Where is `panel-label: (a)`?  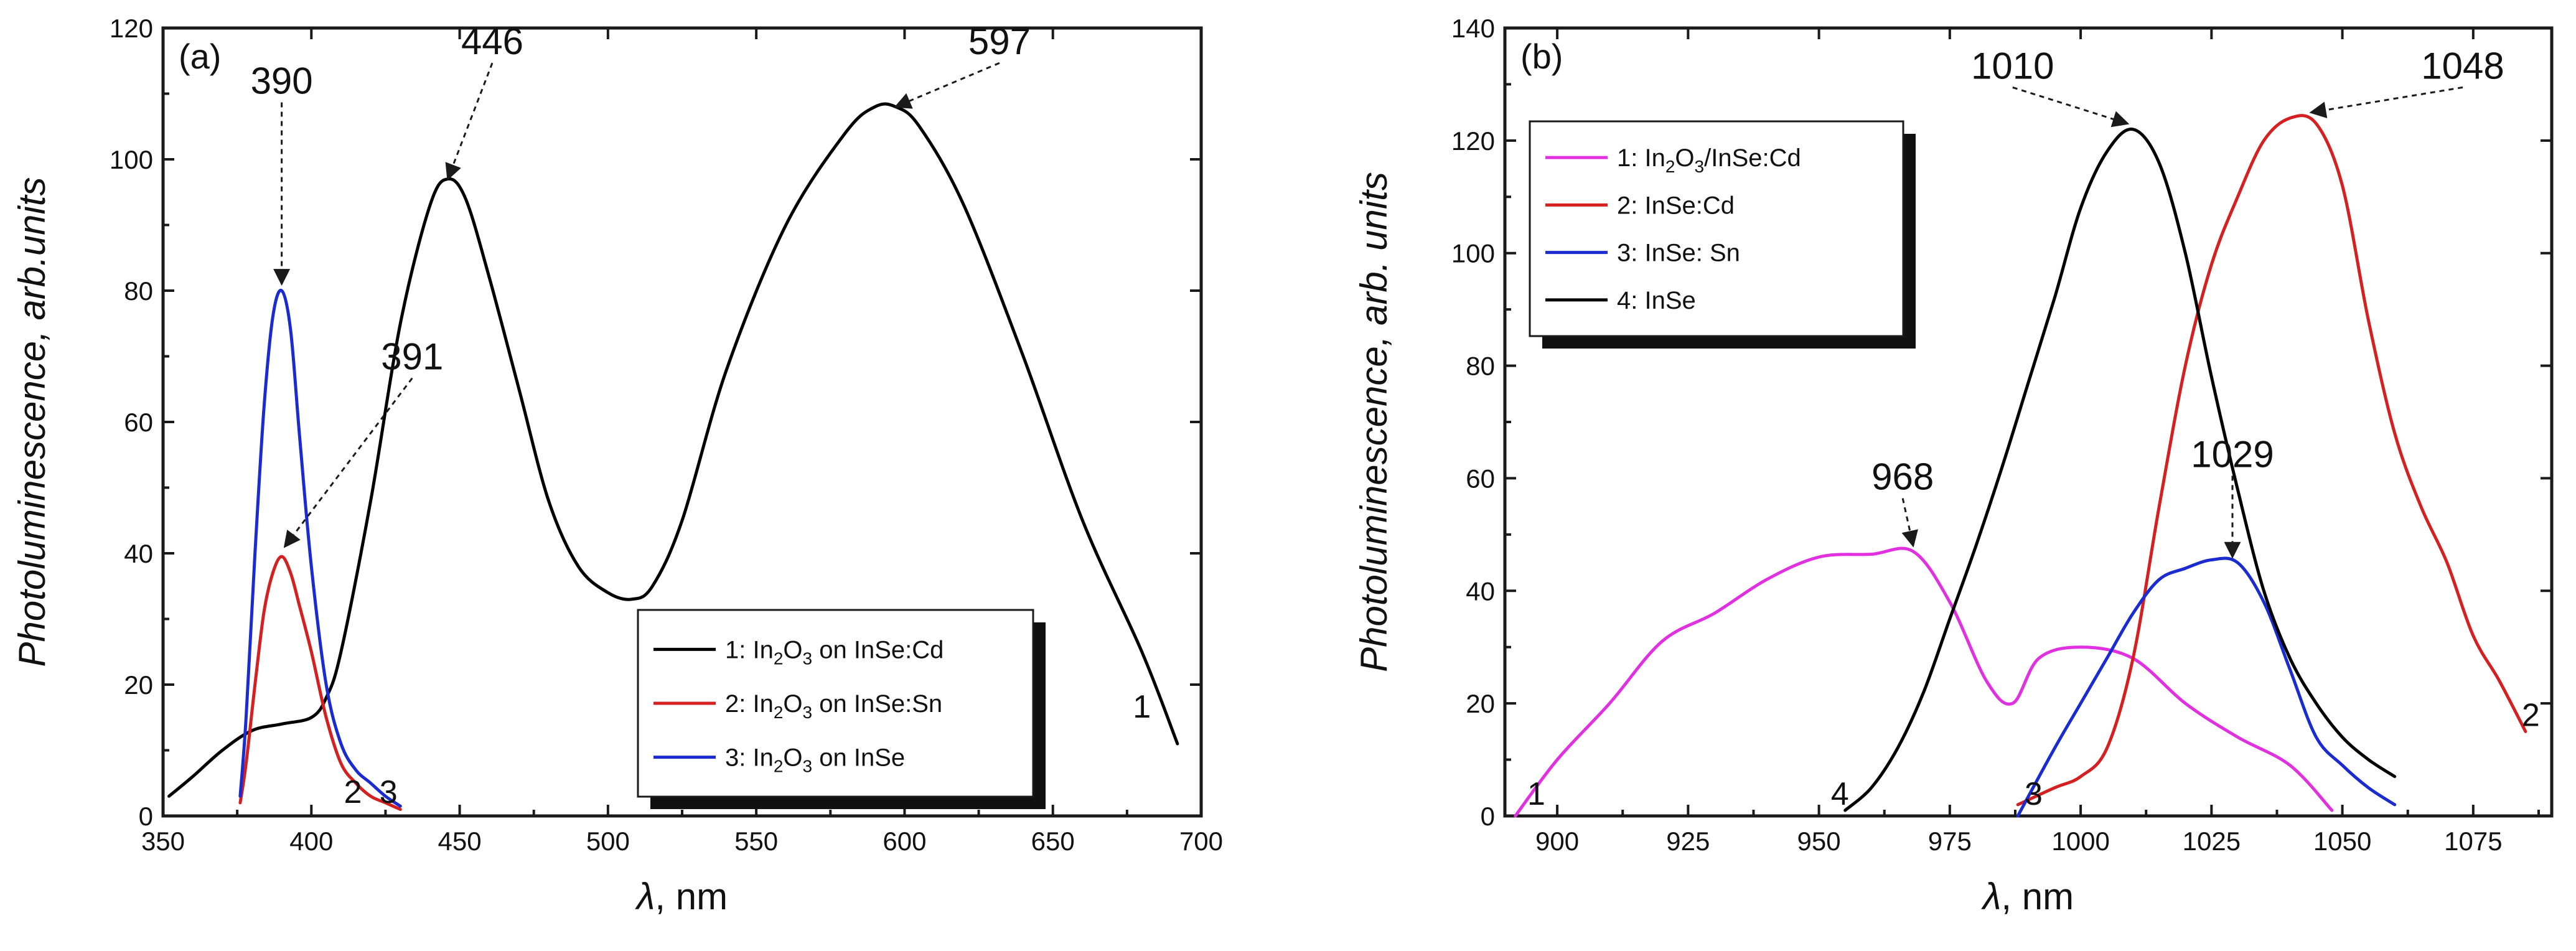 panel-label: (a) is located at coordinates (200, 56).